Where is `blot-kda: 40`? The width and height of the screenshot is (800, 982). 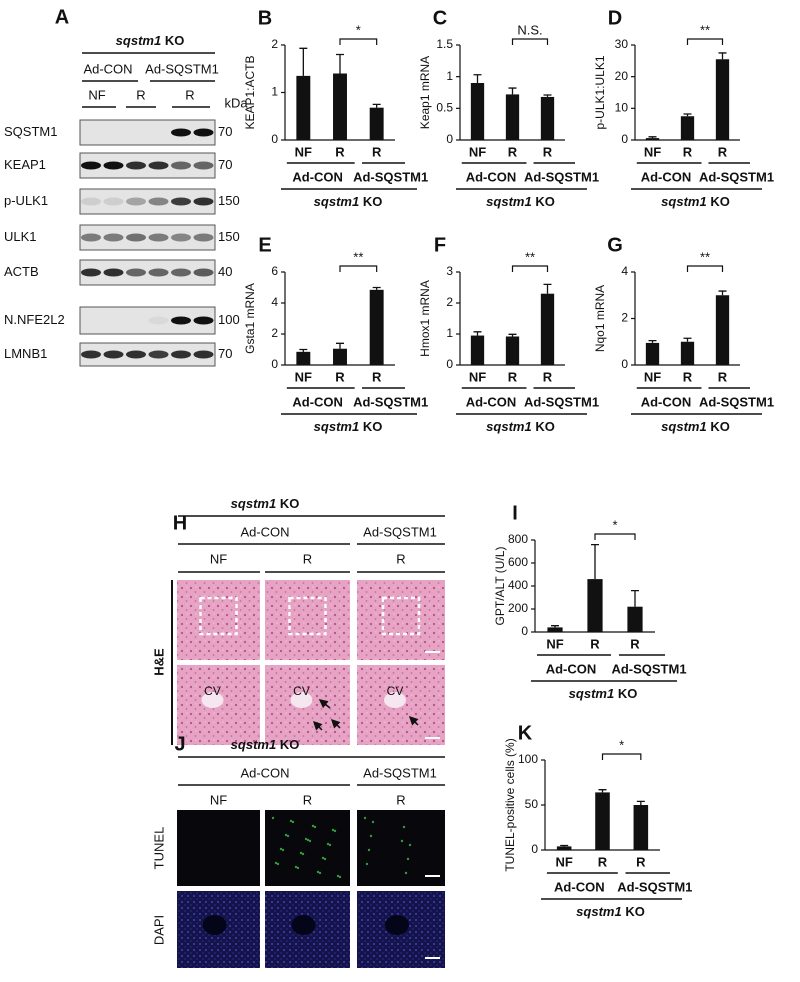
blot-kda: 40 is located at coordinates (225, 271).